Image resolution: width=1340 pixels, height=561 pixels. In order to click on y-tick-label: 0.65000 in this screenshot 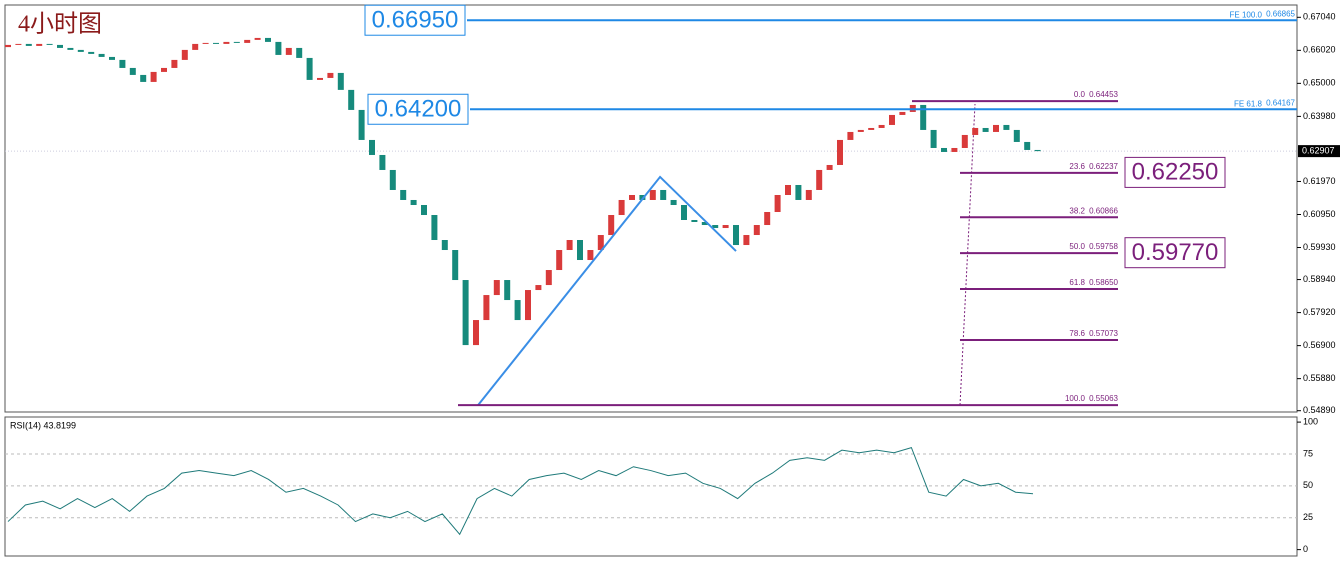, I will do `click(1319, 83)`.